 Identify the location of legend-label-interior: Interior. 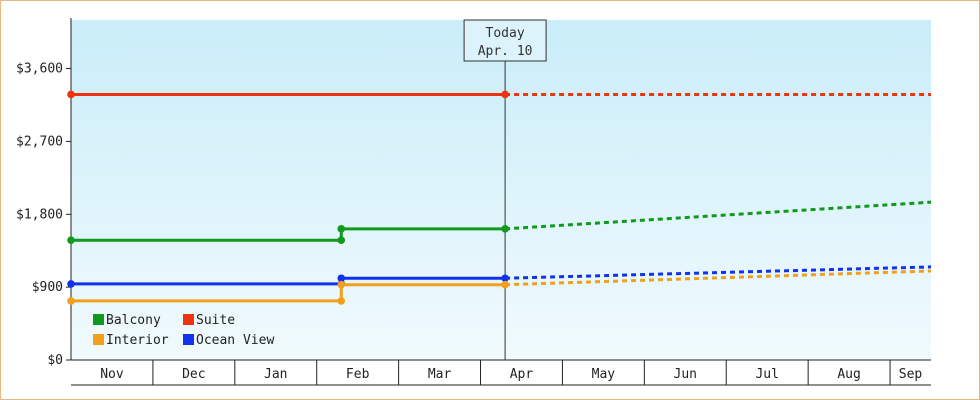
(137, 340).